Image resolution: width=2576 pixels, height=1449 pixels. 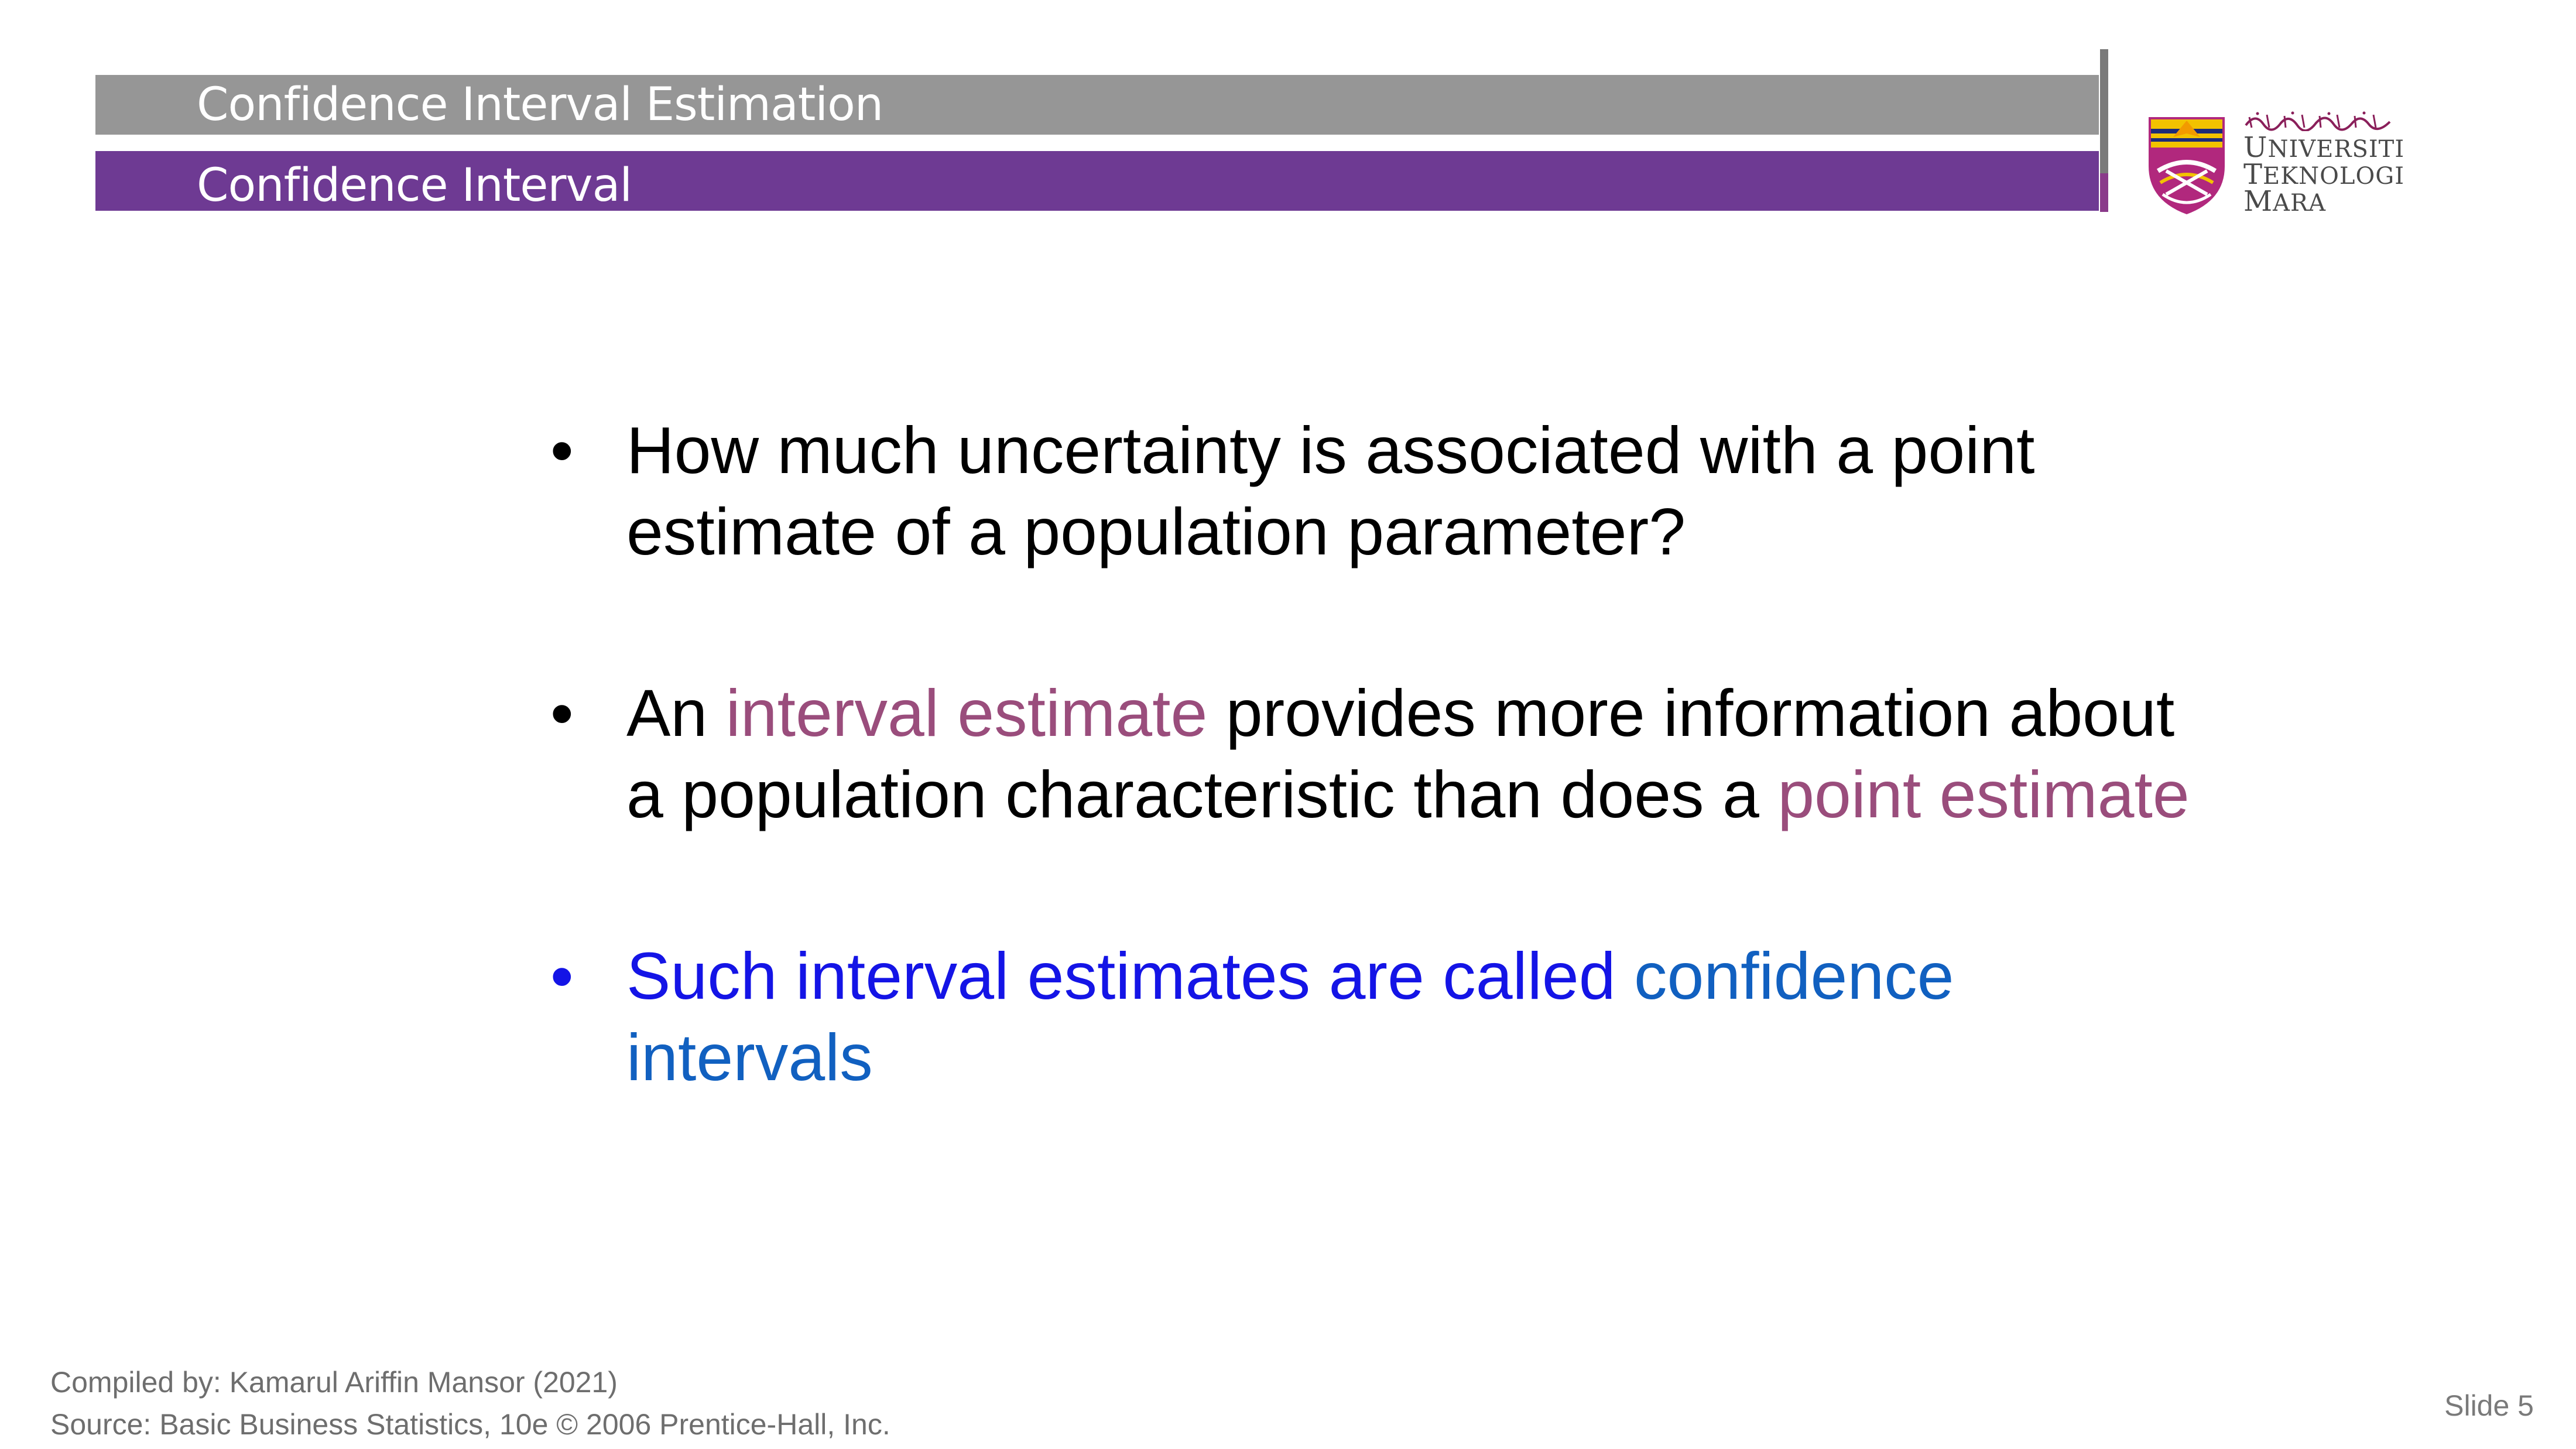 What do you see at coordinates (2285, 201) in the screenshot?
I see `logo-text-mara: MARA` at bounding box center [2285, 201].